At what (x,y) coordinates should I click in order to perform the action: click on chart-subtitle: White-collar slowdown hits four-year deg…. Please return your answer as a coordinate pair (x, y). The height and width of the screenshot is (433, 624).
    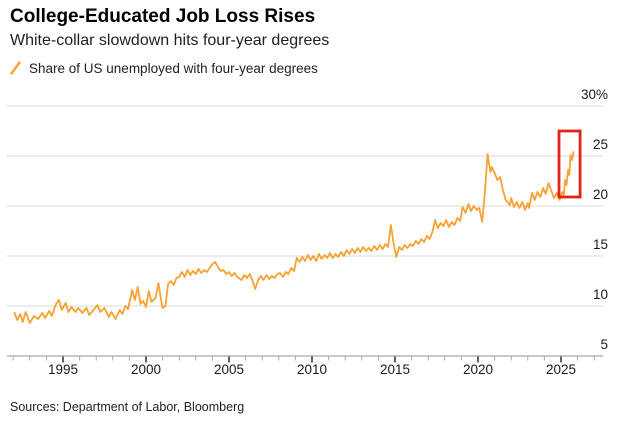
    Looking at the image, I should click on (170, 40).